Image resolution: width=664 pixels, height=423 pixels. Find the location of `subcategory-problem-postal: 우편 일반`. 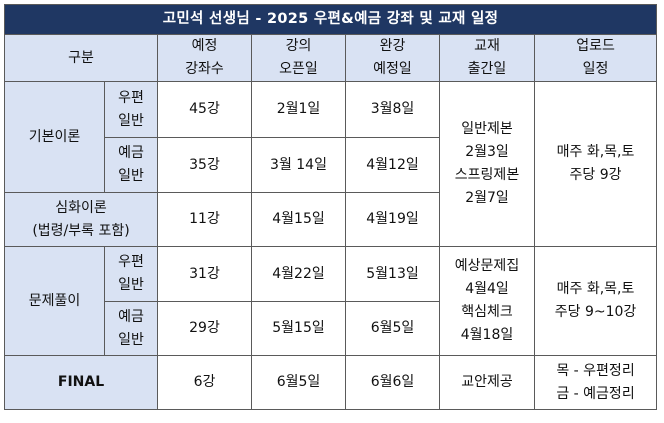

subcategory-problem-postal: 우편 일반 is located at coordinates (131, 274).